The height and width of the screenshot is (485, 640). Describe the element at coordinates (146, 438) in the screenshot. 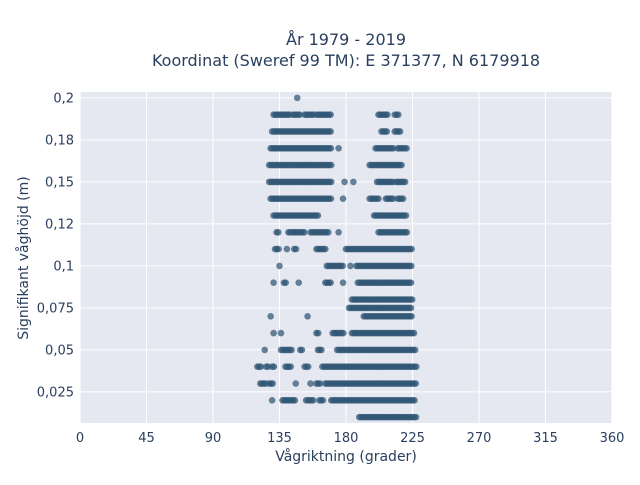

I see `x-tick-label: 45` at that location.